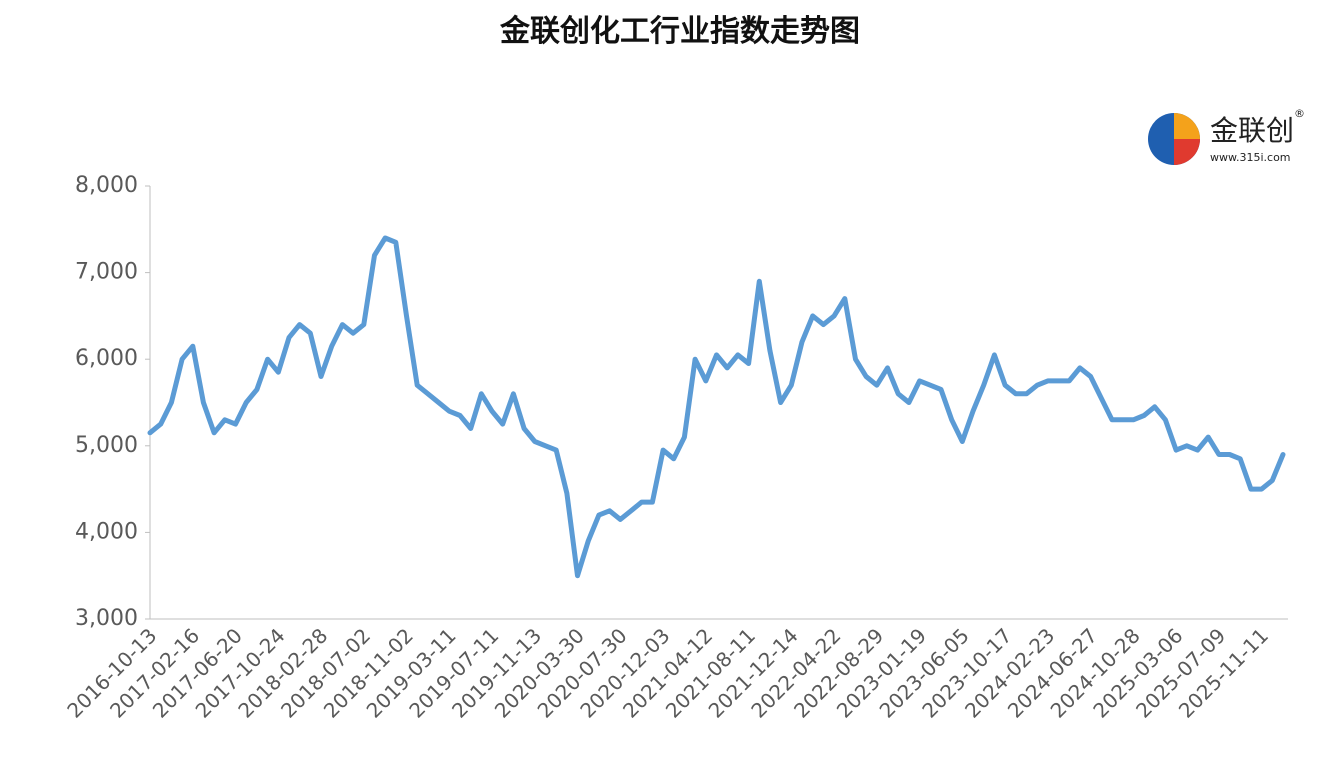  I want to click on y-tick-label: 3,000, so click(106, 618).